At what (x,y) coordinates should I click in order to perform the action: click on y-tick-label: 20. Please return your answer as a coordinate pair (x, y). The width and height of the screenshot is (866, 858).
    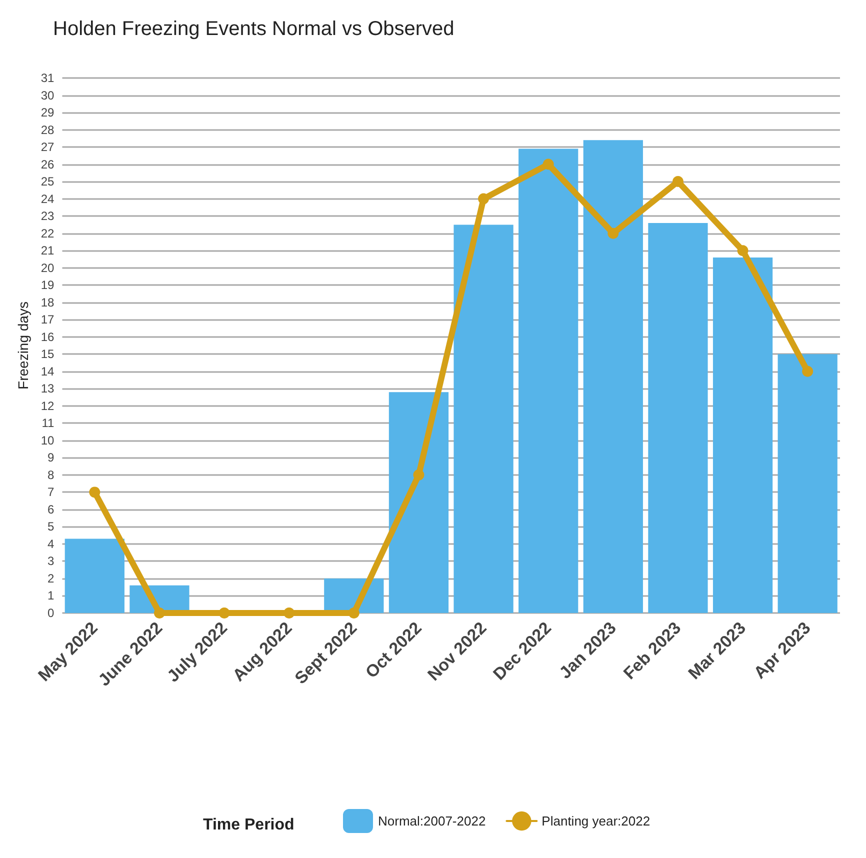
    Looking at the image, I should click on (47, 267).